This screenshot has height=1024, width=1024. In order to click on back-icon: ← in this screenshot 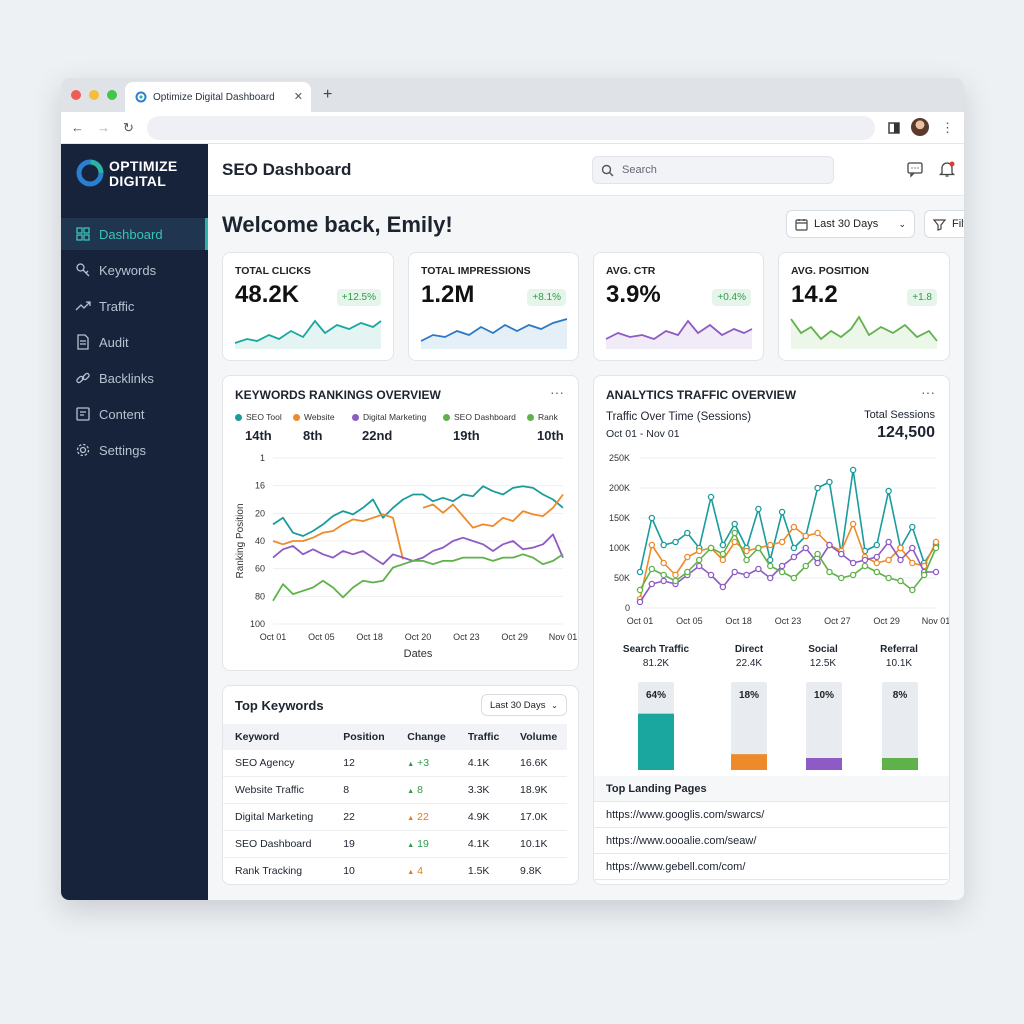, I will do `click(77, 127)`.